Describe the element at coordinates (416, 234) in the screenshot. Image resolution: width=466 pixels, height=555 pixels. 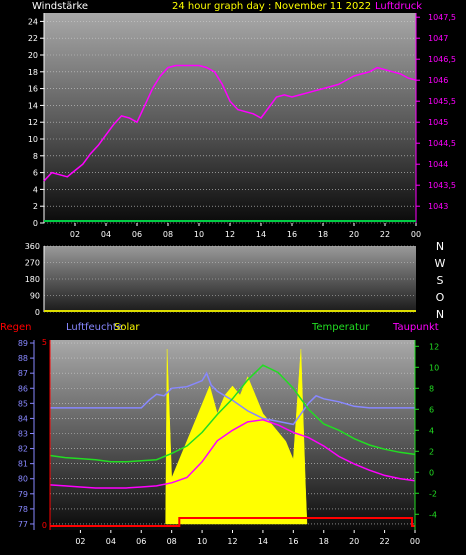
I see `top-x-tick-label-11: 00` at that location.